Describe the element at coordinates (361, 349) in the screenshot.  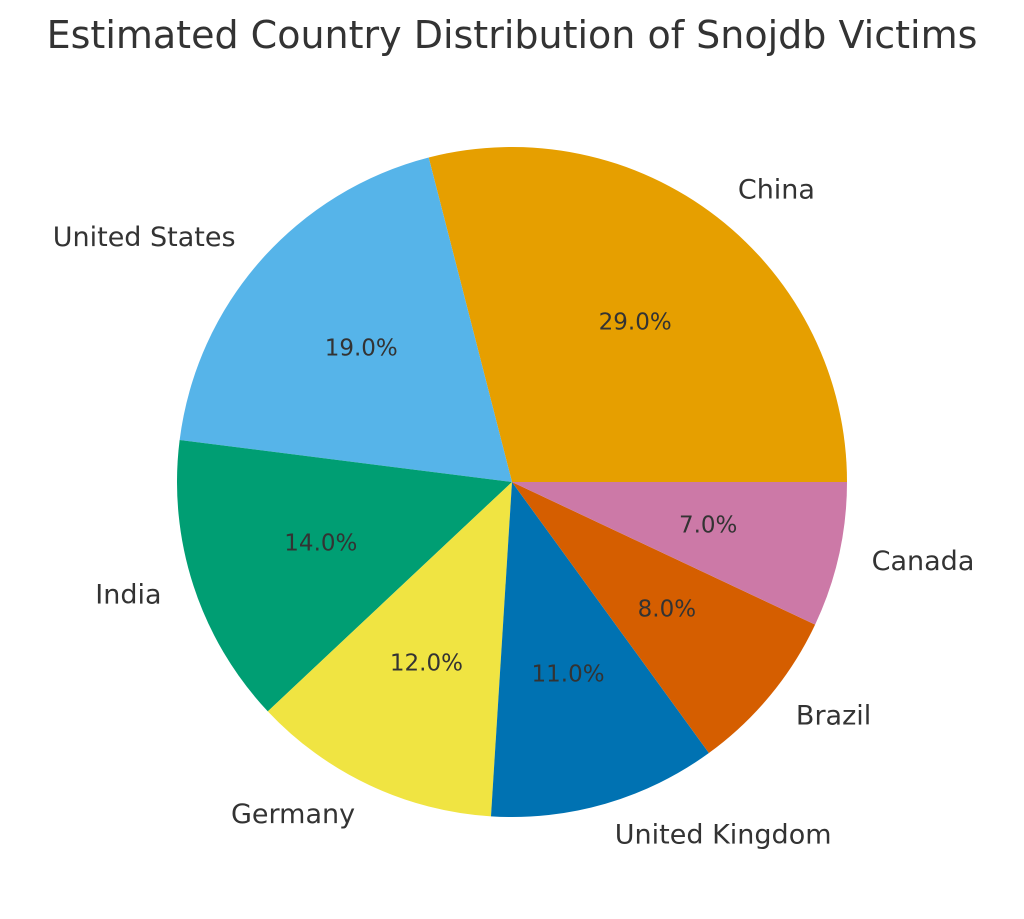
I see `slice-percent-united-states: 19.0%` at that location.